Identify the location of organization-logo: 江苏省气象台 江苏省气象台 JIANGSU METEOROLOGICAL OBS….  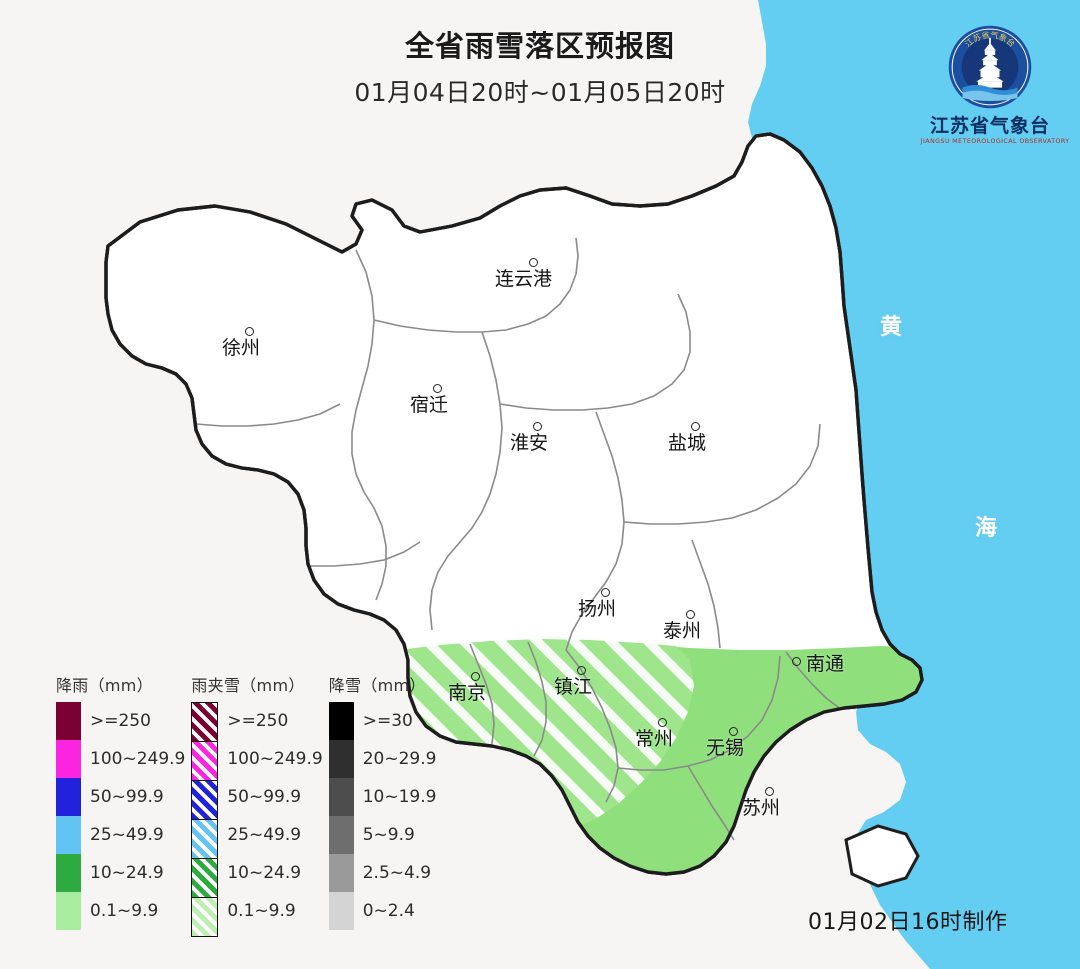
(995, 84).